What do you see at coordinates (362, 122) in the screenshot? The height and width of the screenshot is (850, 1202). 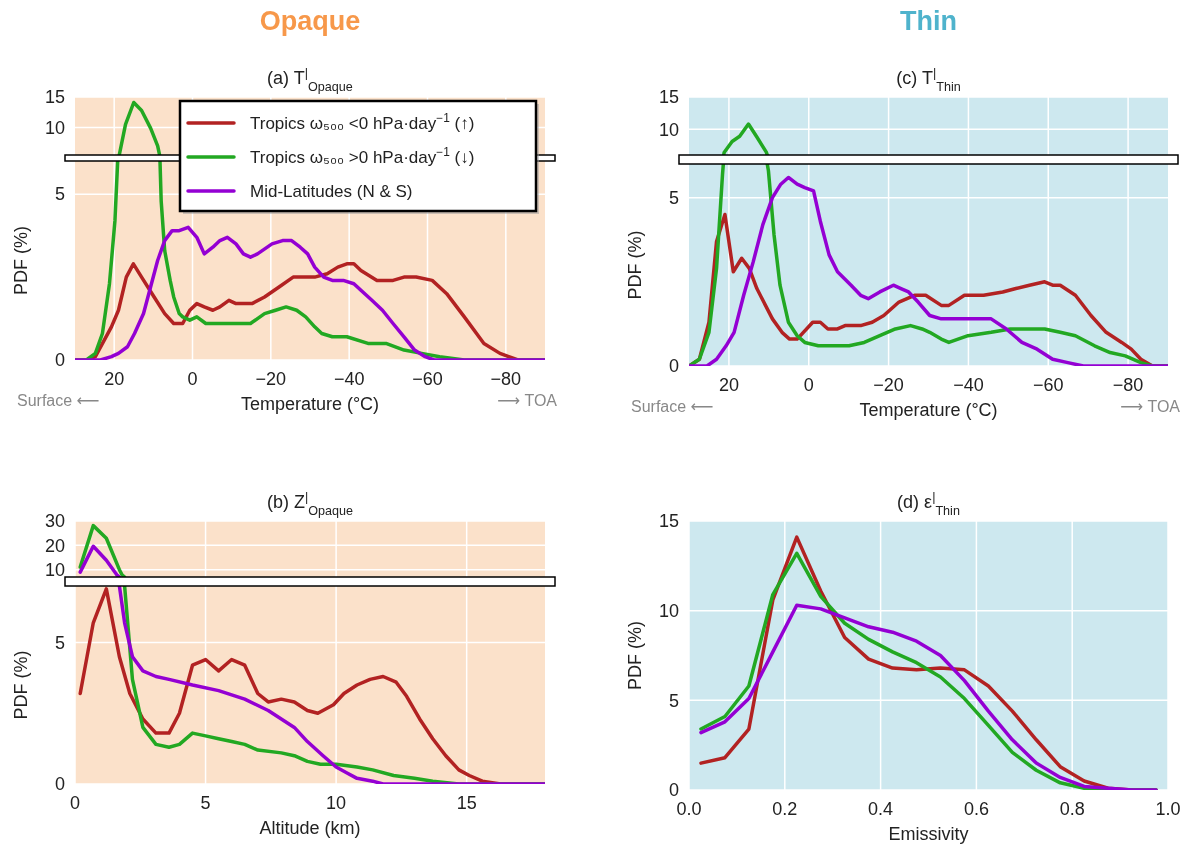 I see `legend-label: Tropics ω₅₀₀ <0 hPa·day$^{−1}$ (↑)` at bounding box center [362, 122].